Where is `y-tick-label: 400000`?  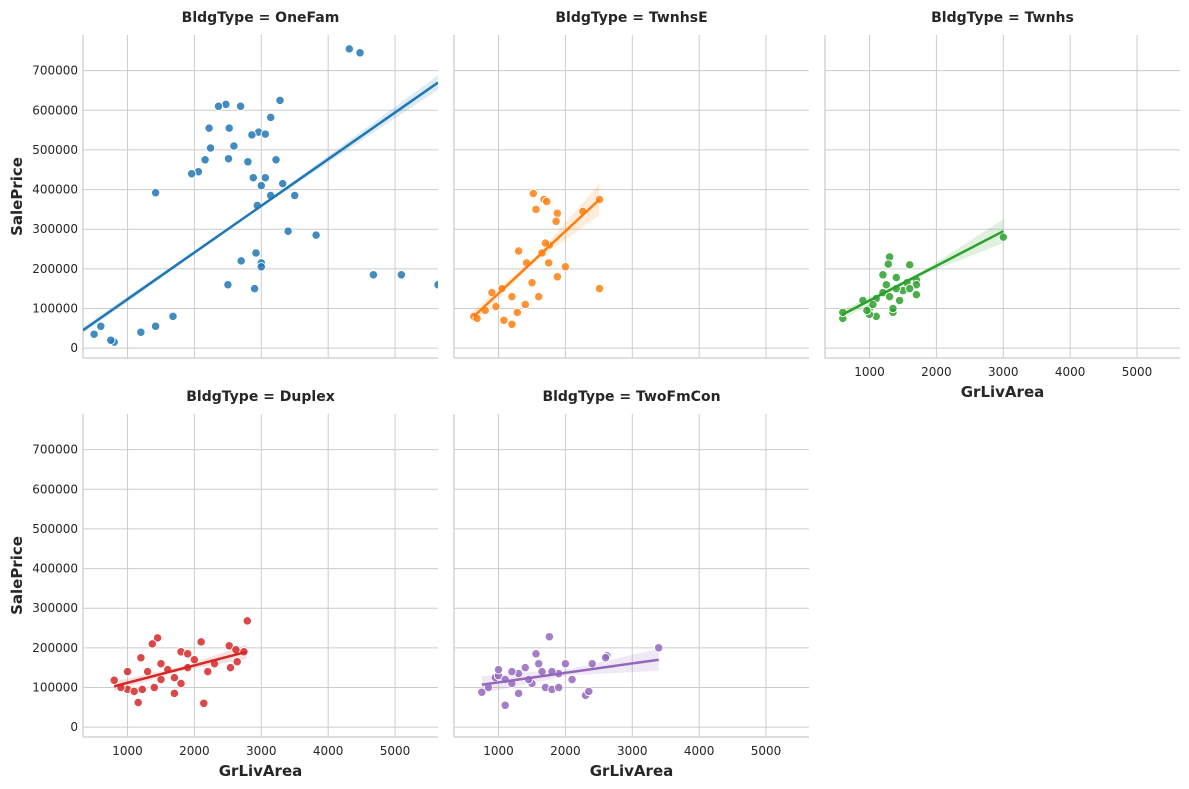
y-tick-label: 400000 is located at coordinates (55, 190).